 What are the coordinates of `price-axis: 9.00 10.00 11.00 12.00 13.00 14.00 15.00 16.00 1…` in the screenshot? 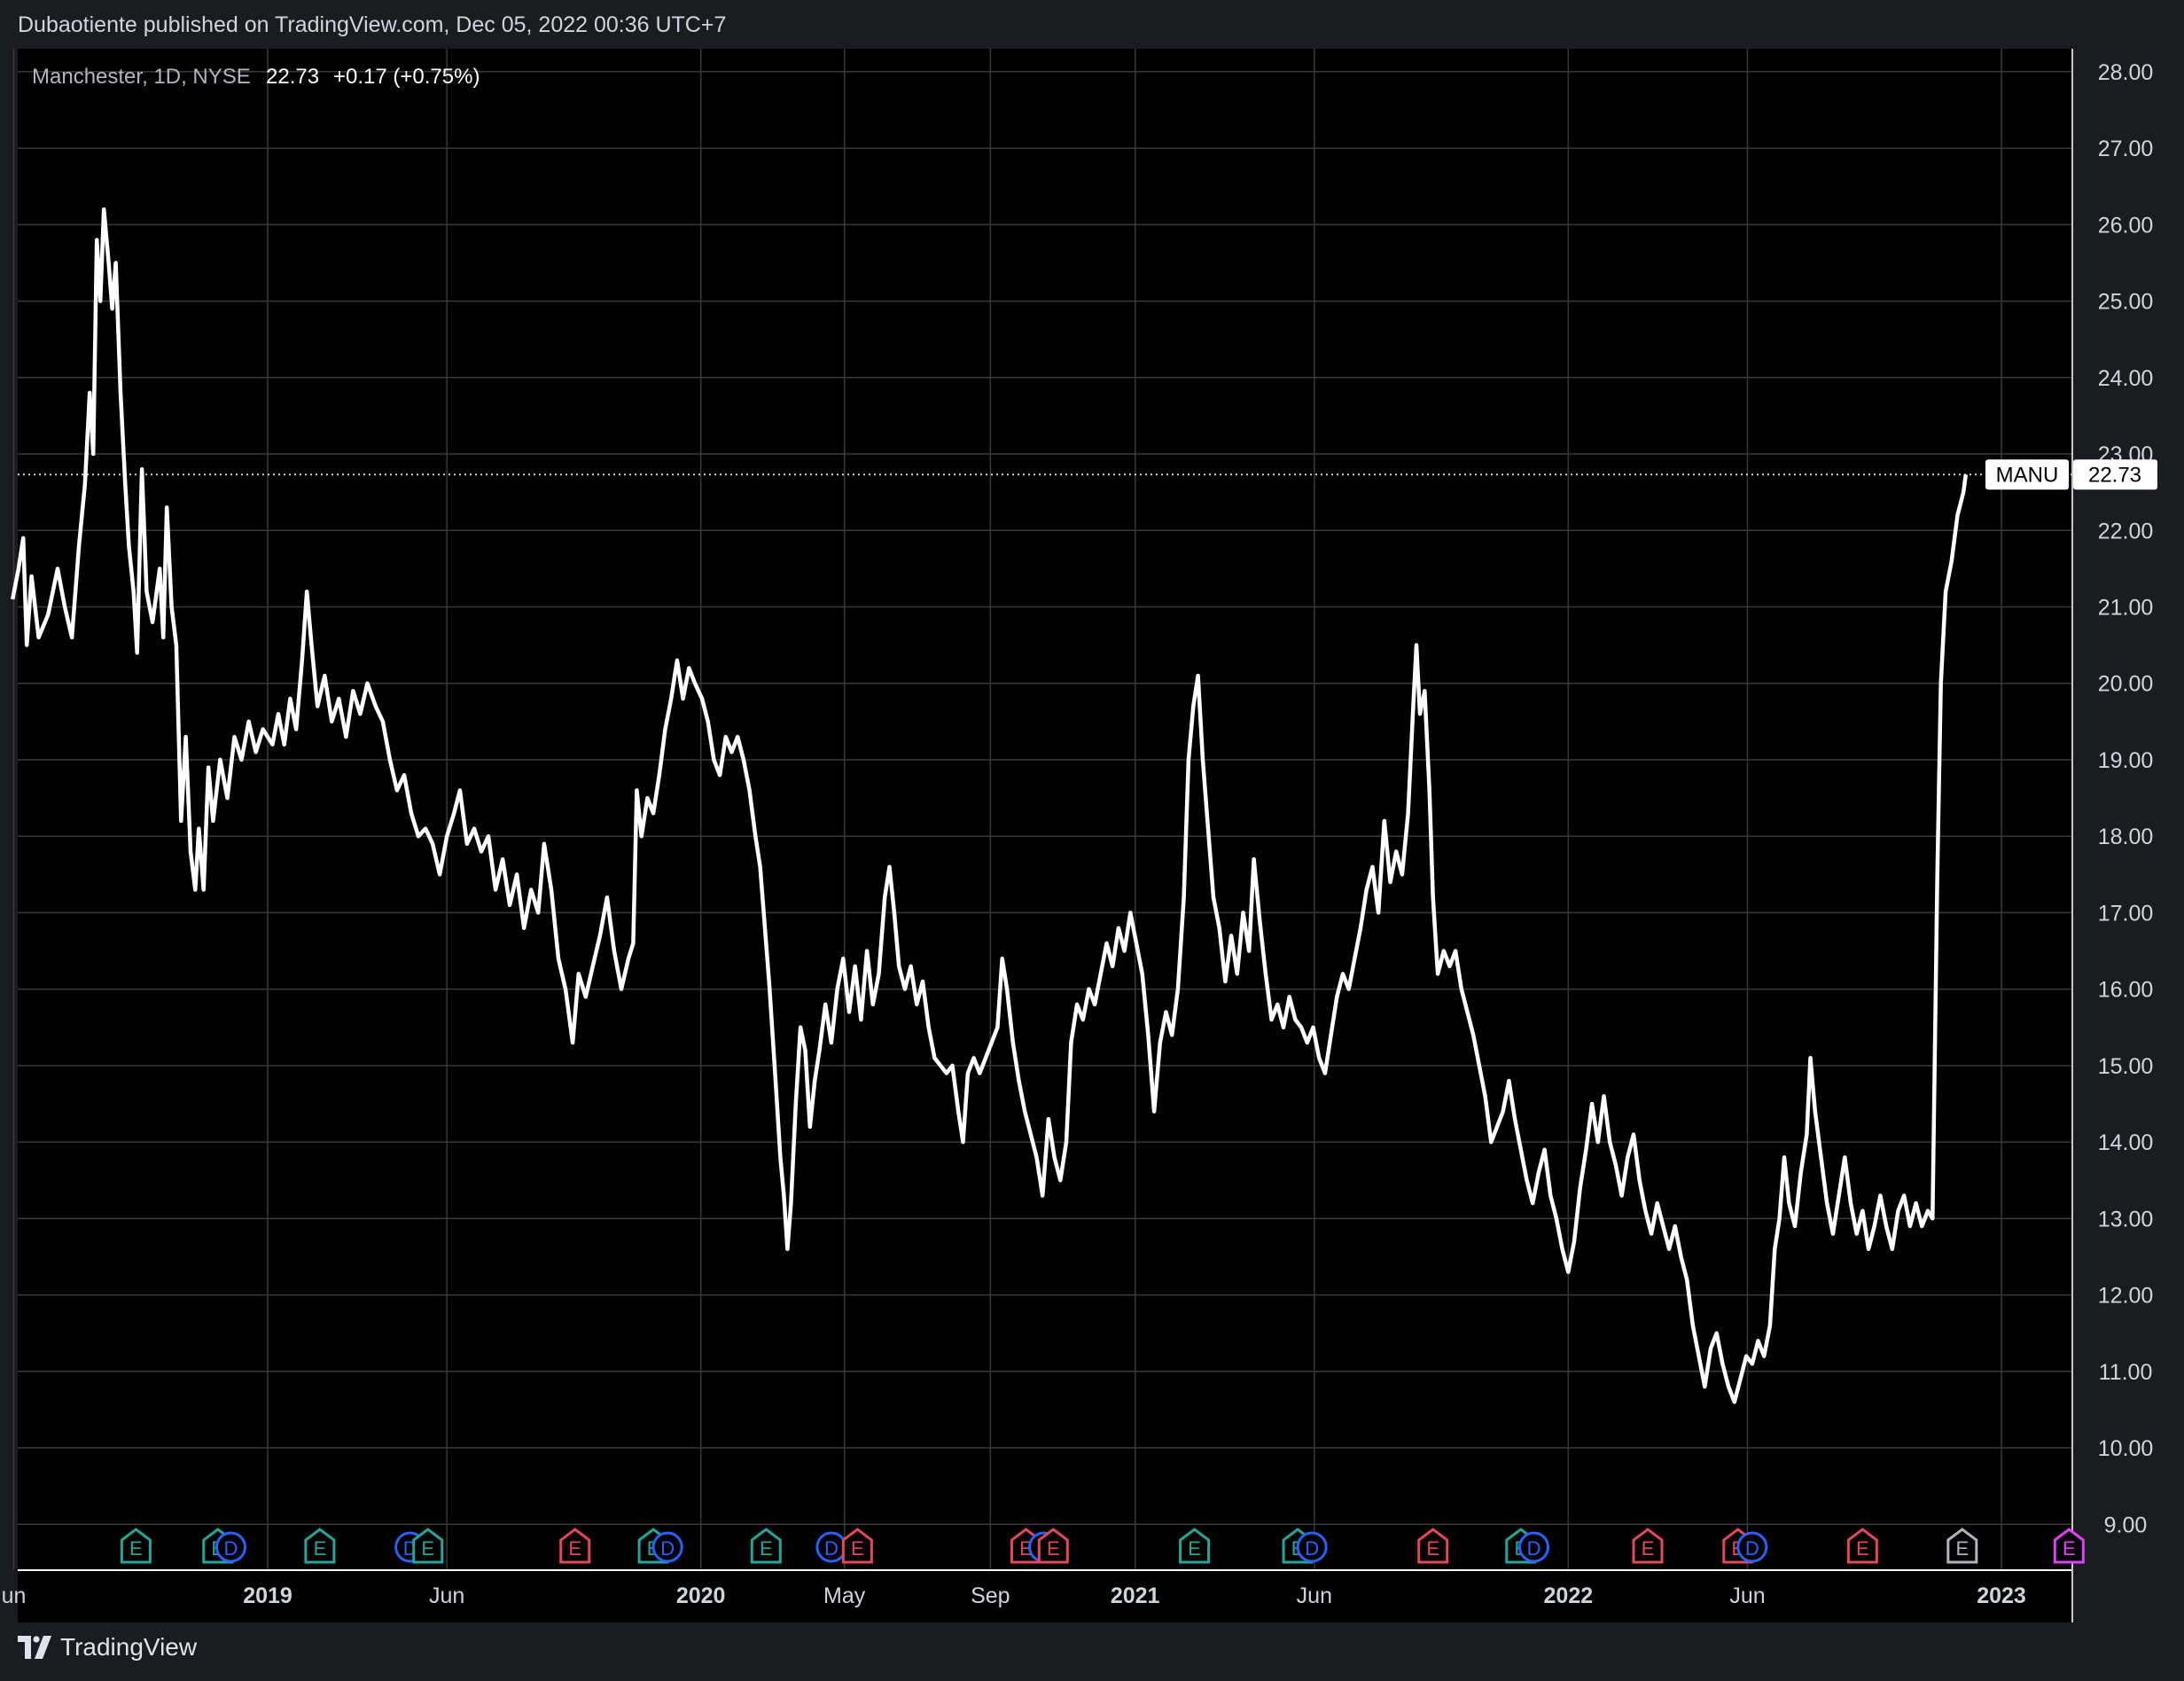 It's located at (2126, 798).